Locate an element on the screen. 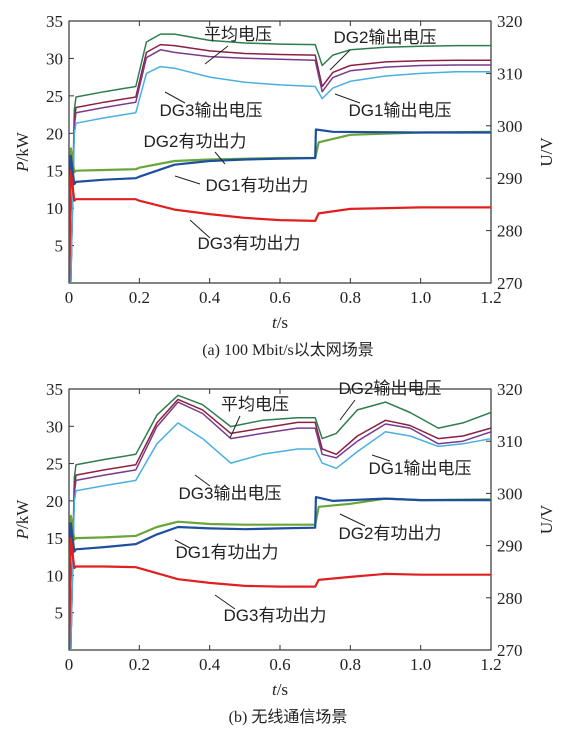  panel-caption: (b) 无线通信场景 is located at coordinates (288, 717).